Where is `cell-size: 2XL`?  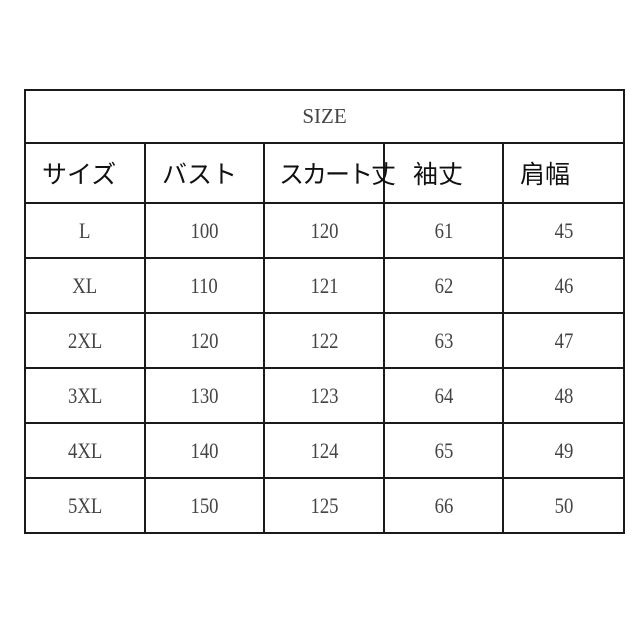 cell-size: 2XL is located at coordinates (85, 340).